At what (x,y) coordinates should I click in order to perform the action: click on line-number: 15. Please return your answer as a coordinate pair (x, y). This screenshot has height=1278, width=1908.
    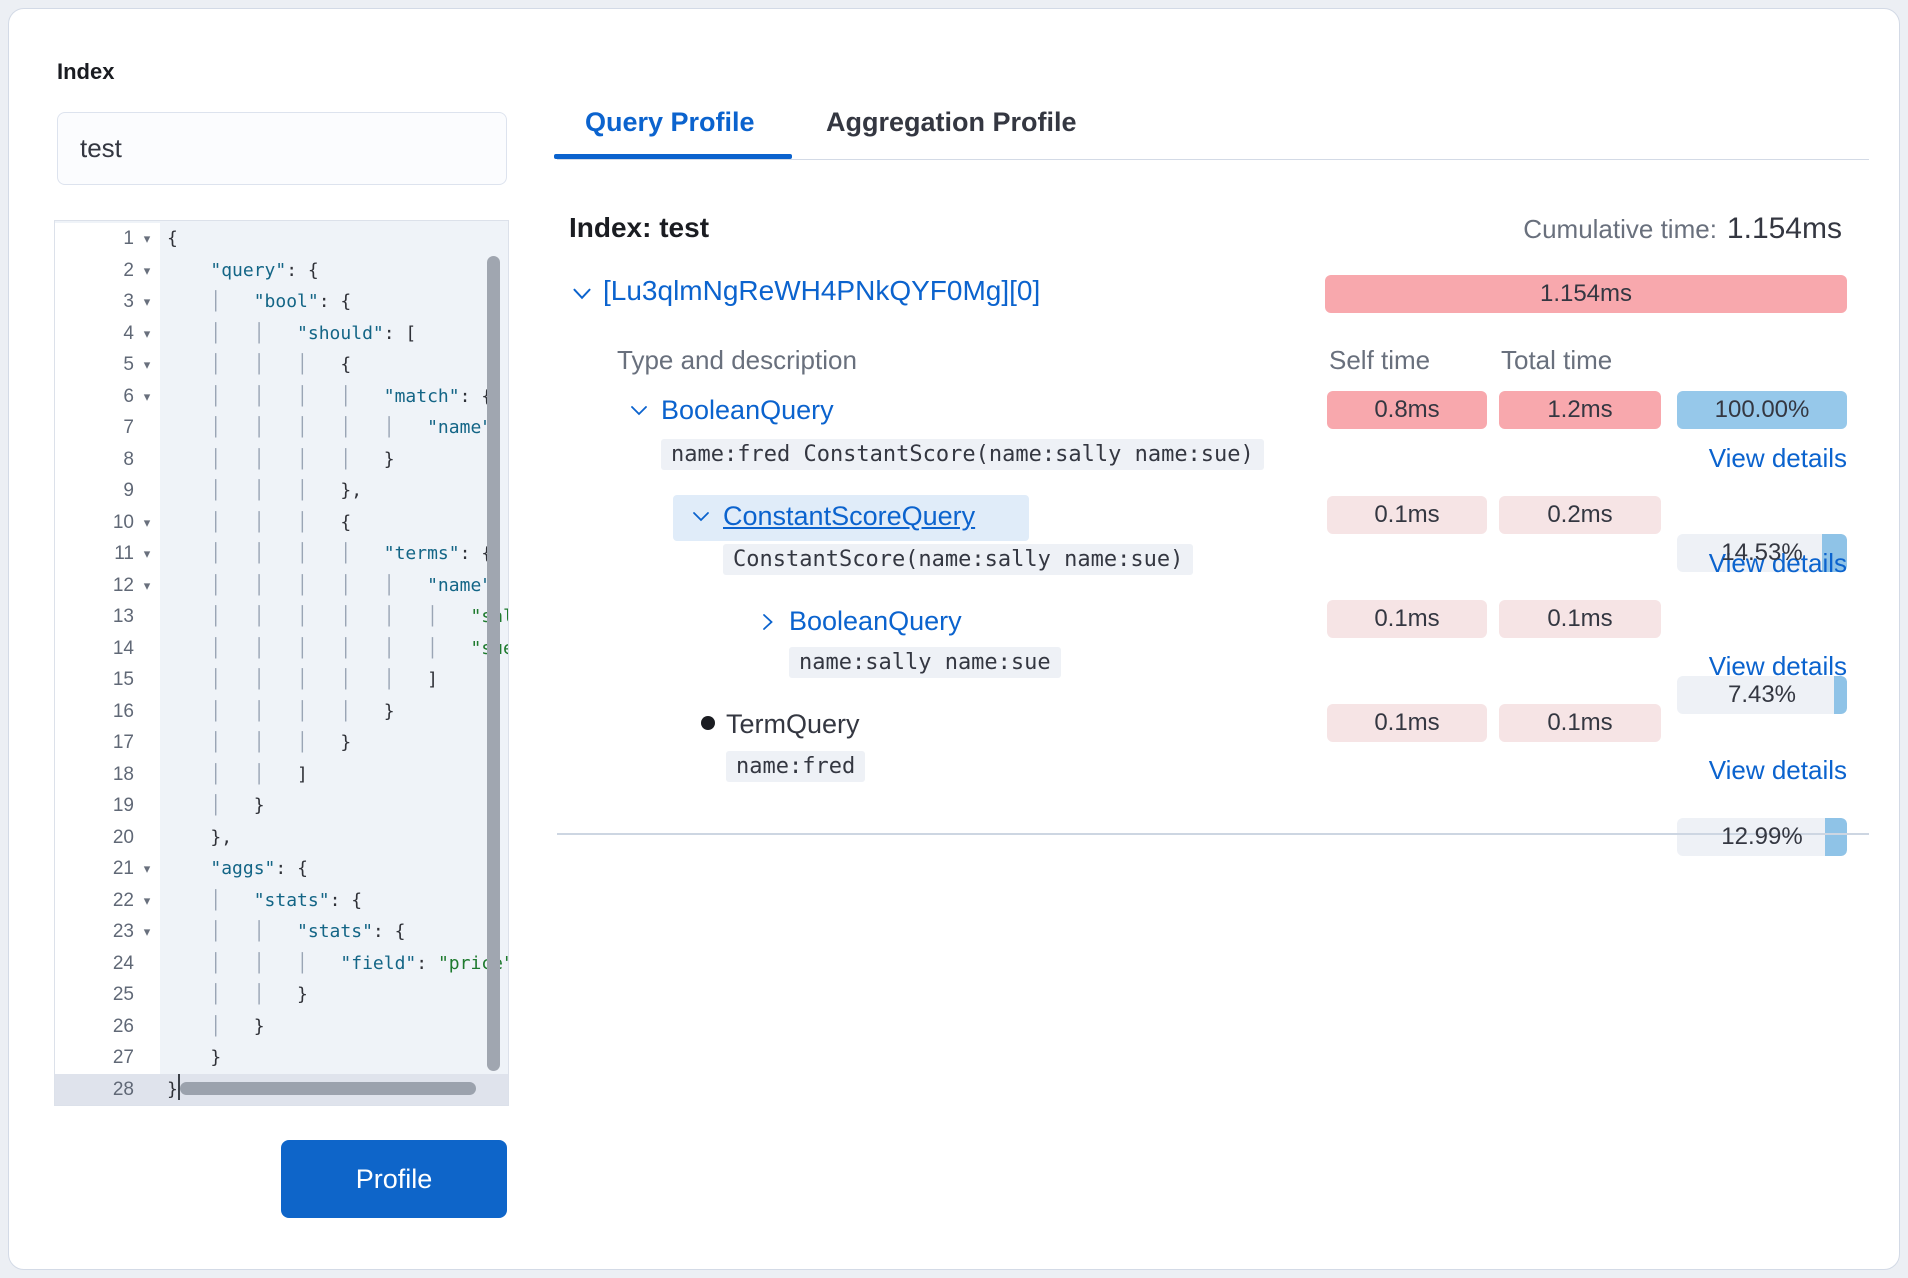
    Looking at the image, I should click on (123, 679).